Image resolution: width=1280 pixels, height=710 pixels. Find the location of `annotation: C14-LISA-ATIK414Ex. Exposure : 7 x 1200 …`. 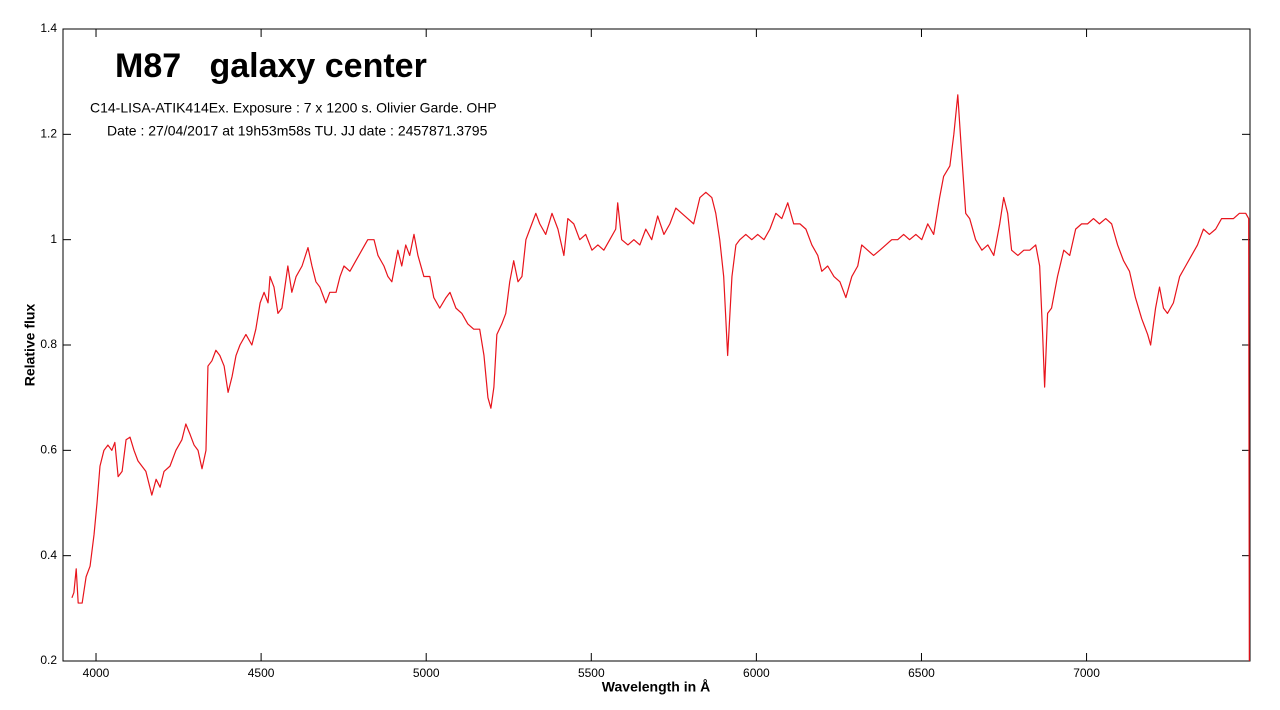

annotation: C14-LISA-ATIK414Ex. Exposure : 7 x 1200 … is located at coordinates (293, 108).